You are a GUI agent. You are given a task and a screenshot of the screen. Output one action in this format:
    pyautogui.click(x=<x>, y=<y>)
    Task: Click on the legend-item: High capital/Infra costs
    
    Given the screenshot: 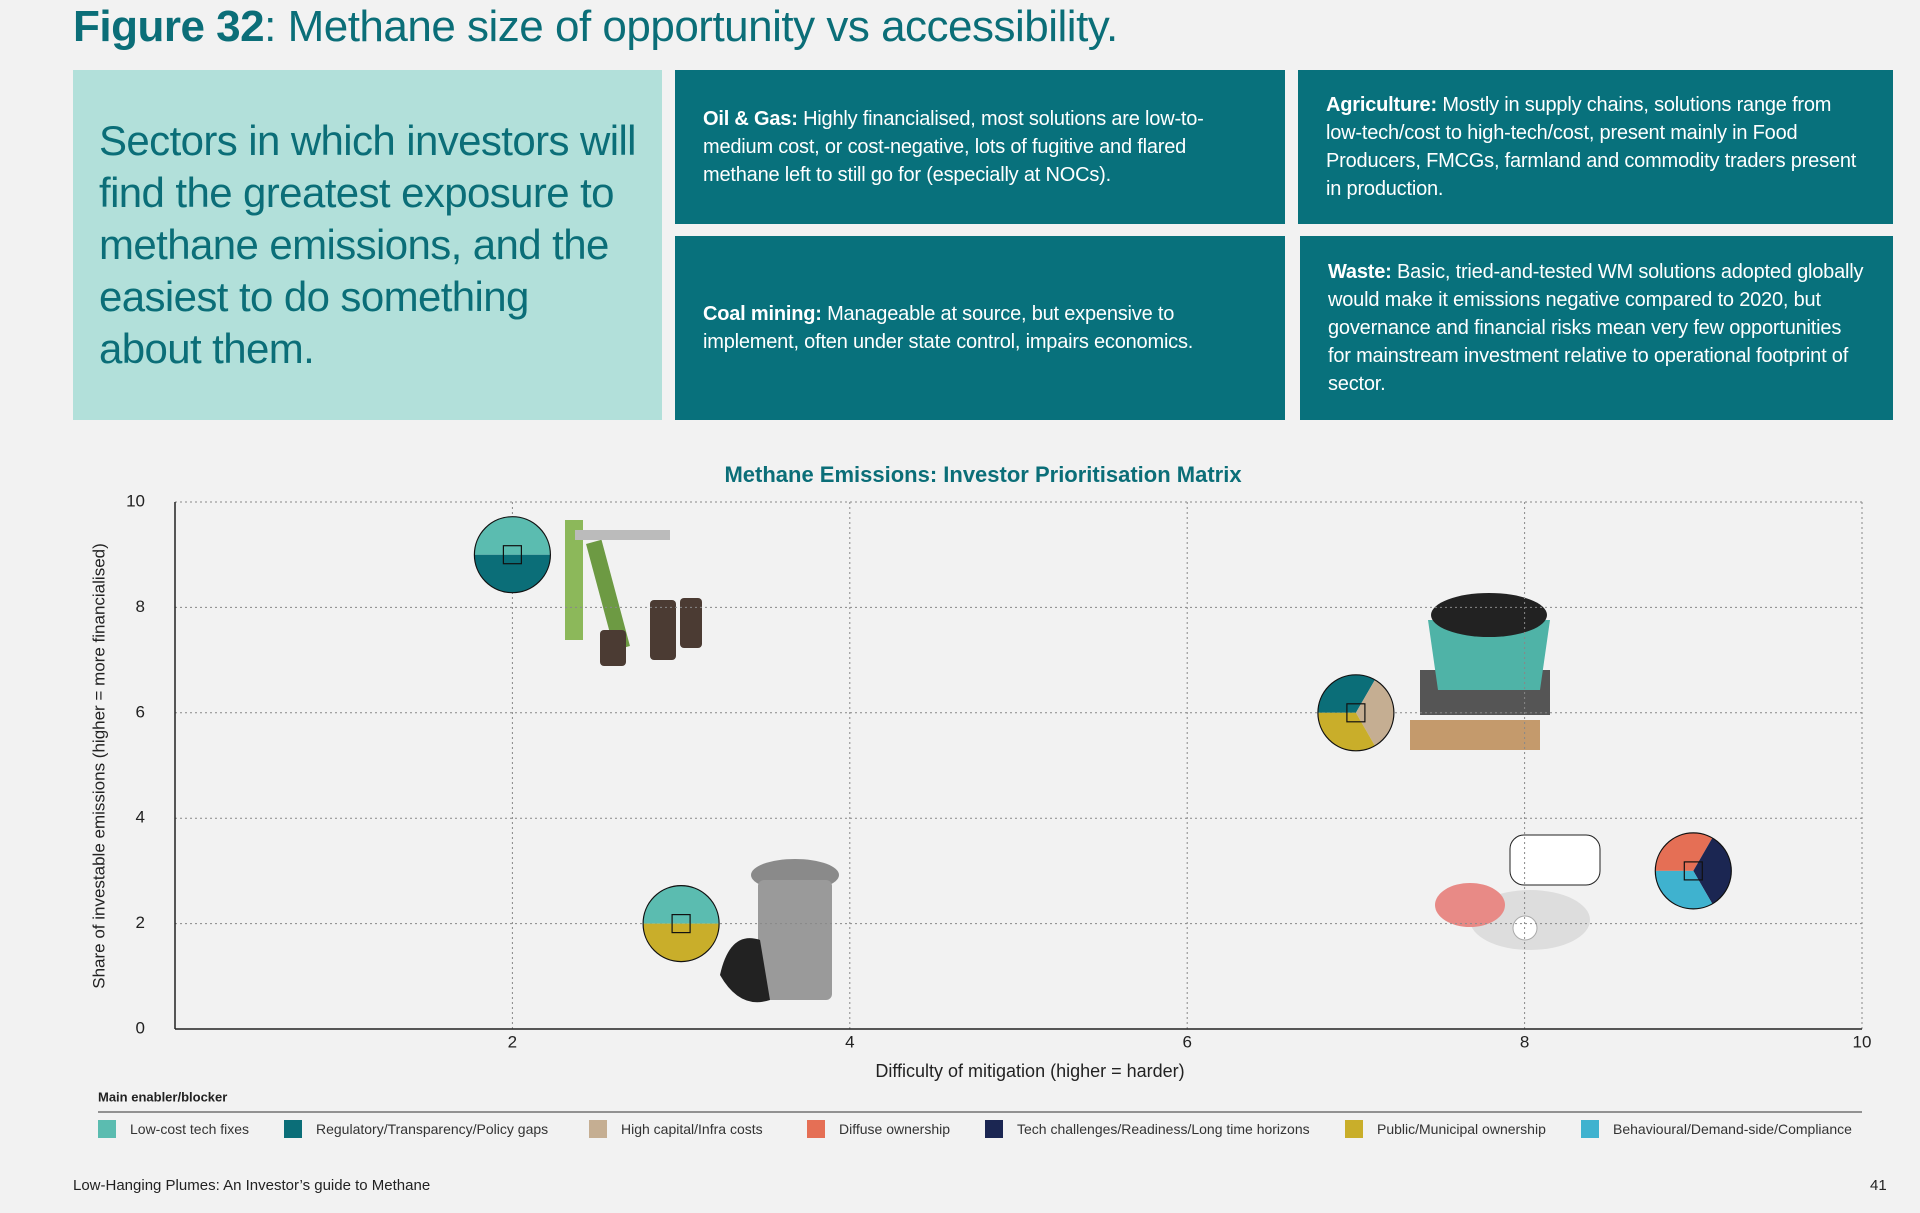 What is the action you would take?
    pyautogui.click(x=676, y=1129)
    